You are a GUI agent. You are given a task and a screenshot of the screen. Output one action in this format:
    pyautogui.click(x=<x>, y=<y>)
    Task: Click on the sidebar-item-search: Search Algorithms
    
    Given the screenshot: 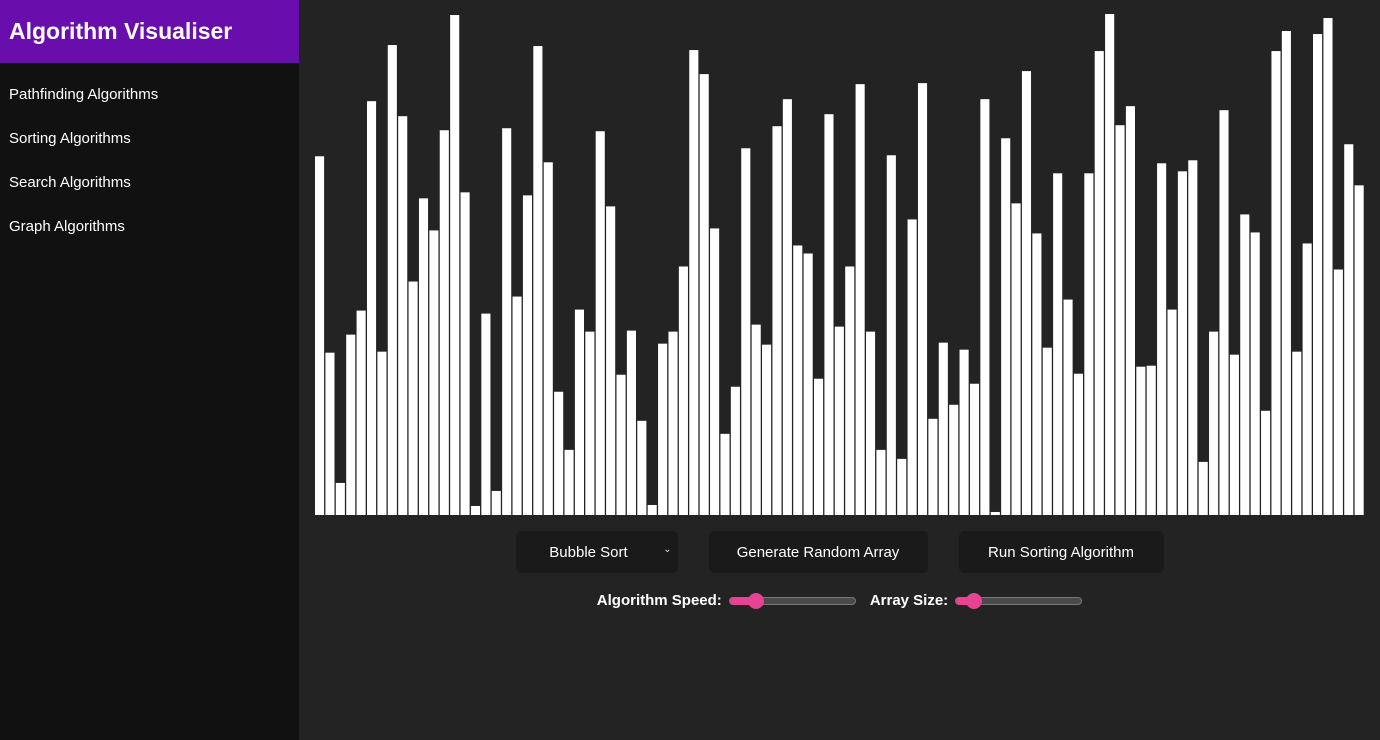 What is the action you would take?
    pyautogui.click(x=70, y=182)
    